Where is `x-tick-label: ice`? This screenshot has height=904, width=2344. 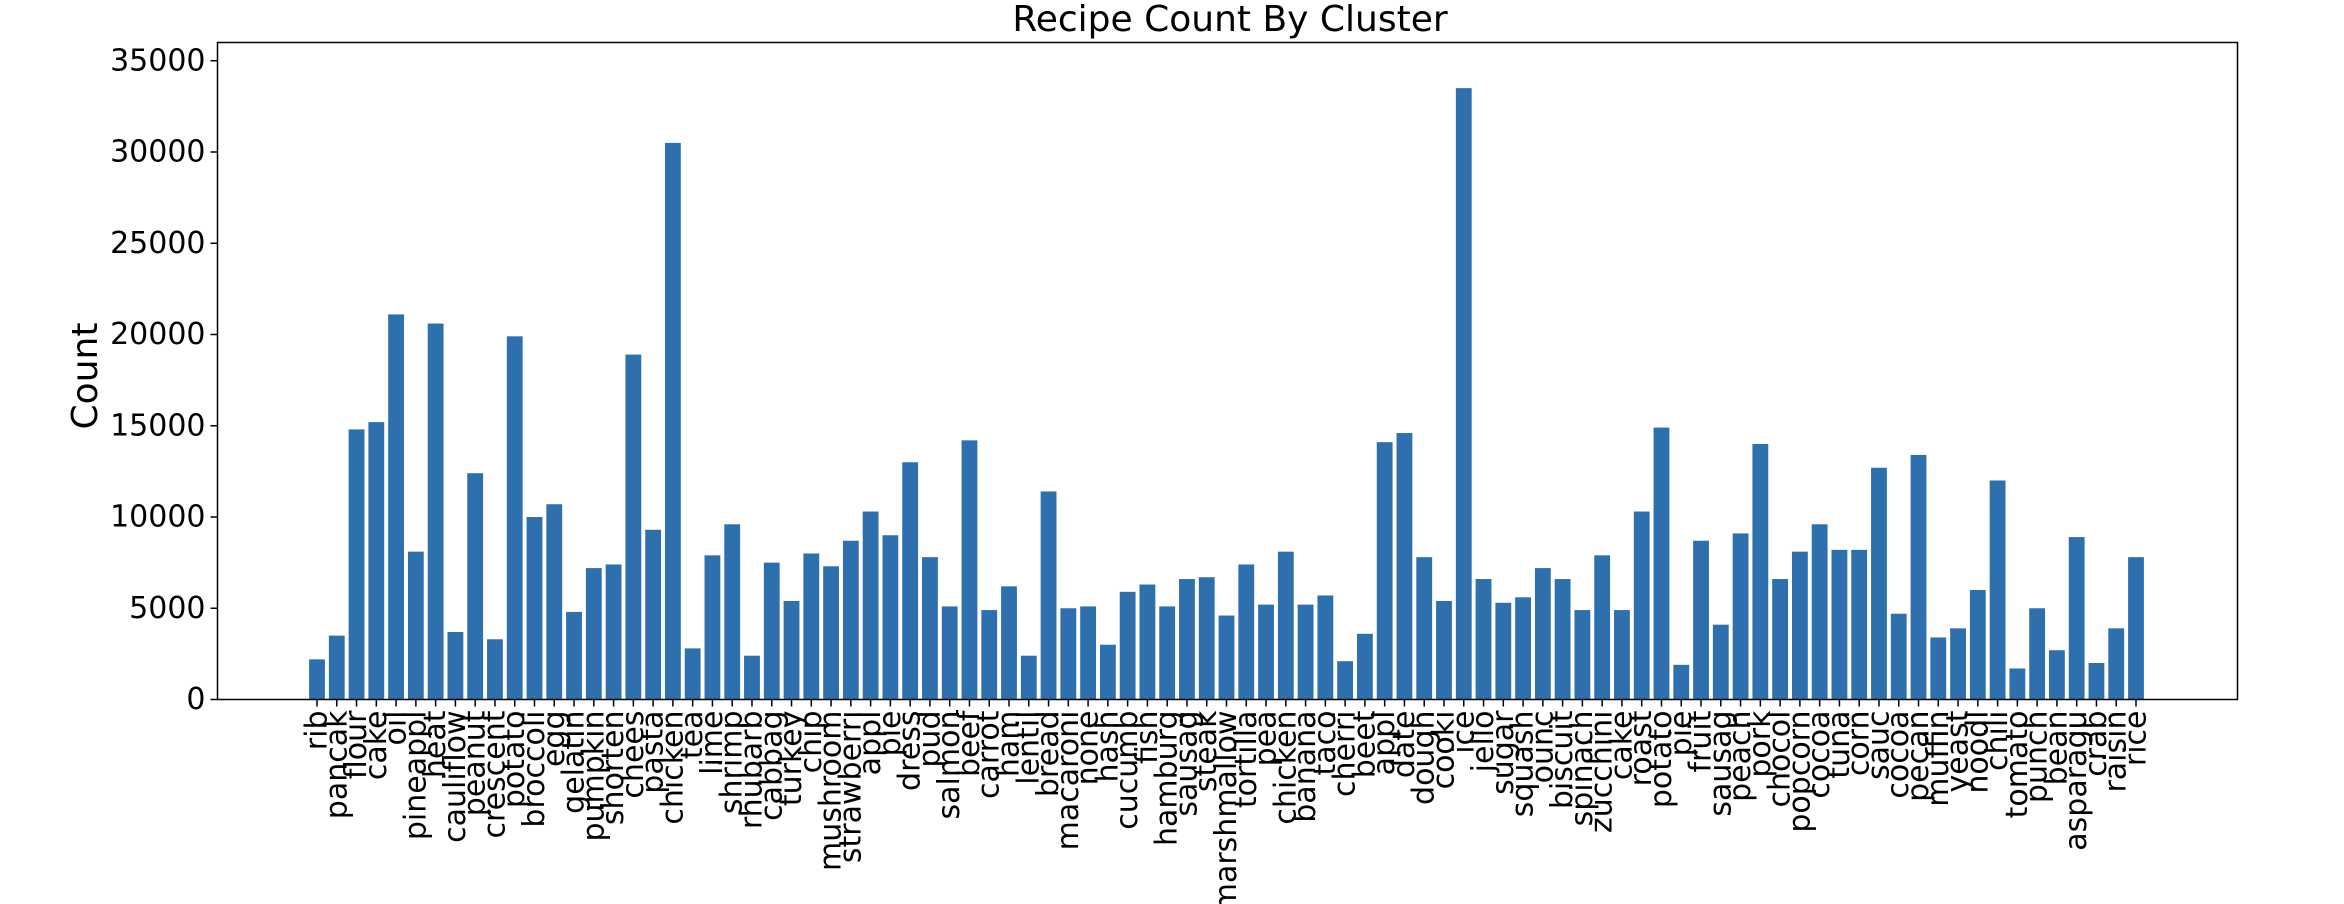 x-tick-label: ice is located at coordinates (1463, 732).